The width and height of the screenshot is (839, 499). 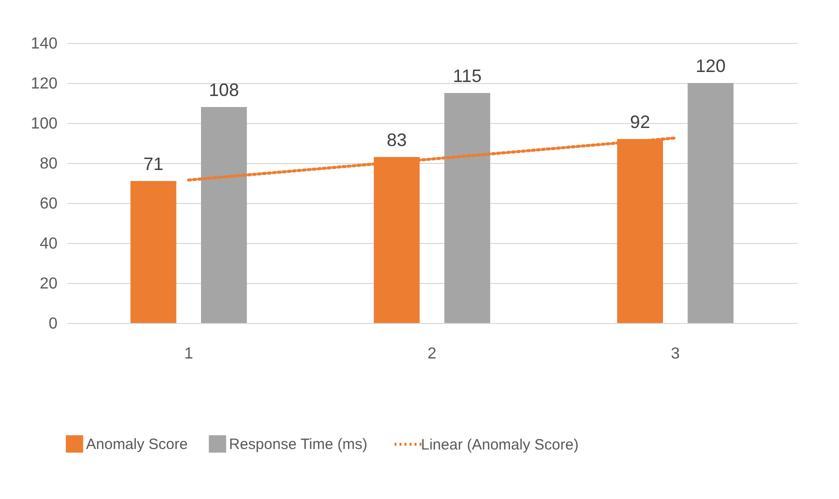 What do you see at coordinates (44, 44) in the screenshot?
I see `y-tick-label: 140` at bounding box center [44, 44].